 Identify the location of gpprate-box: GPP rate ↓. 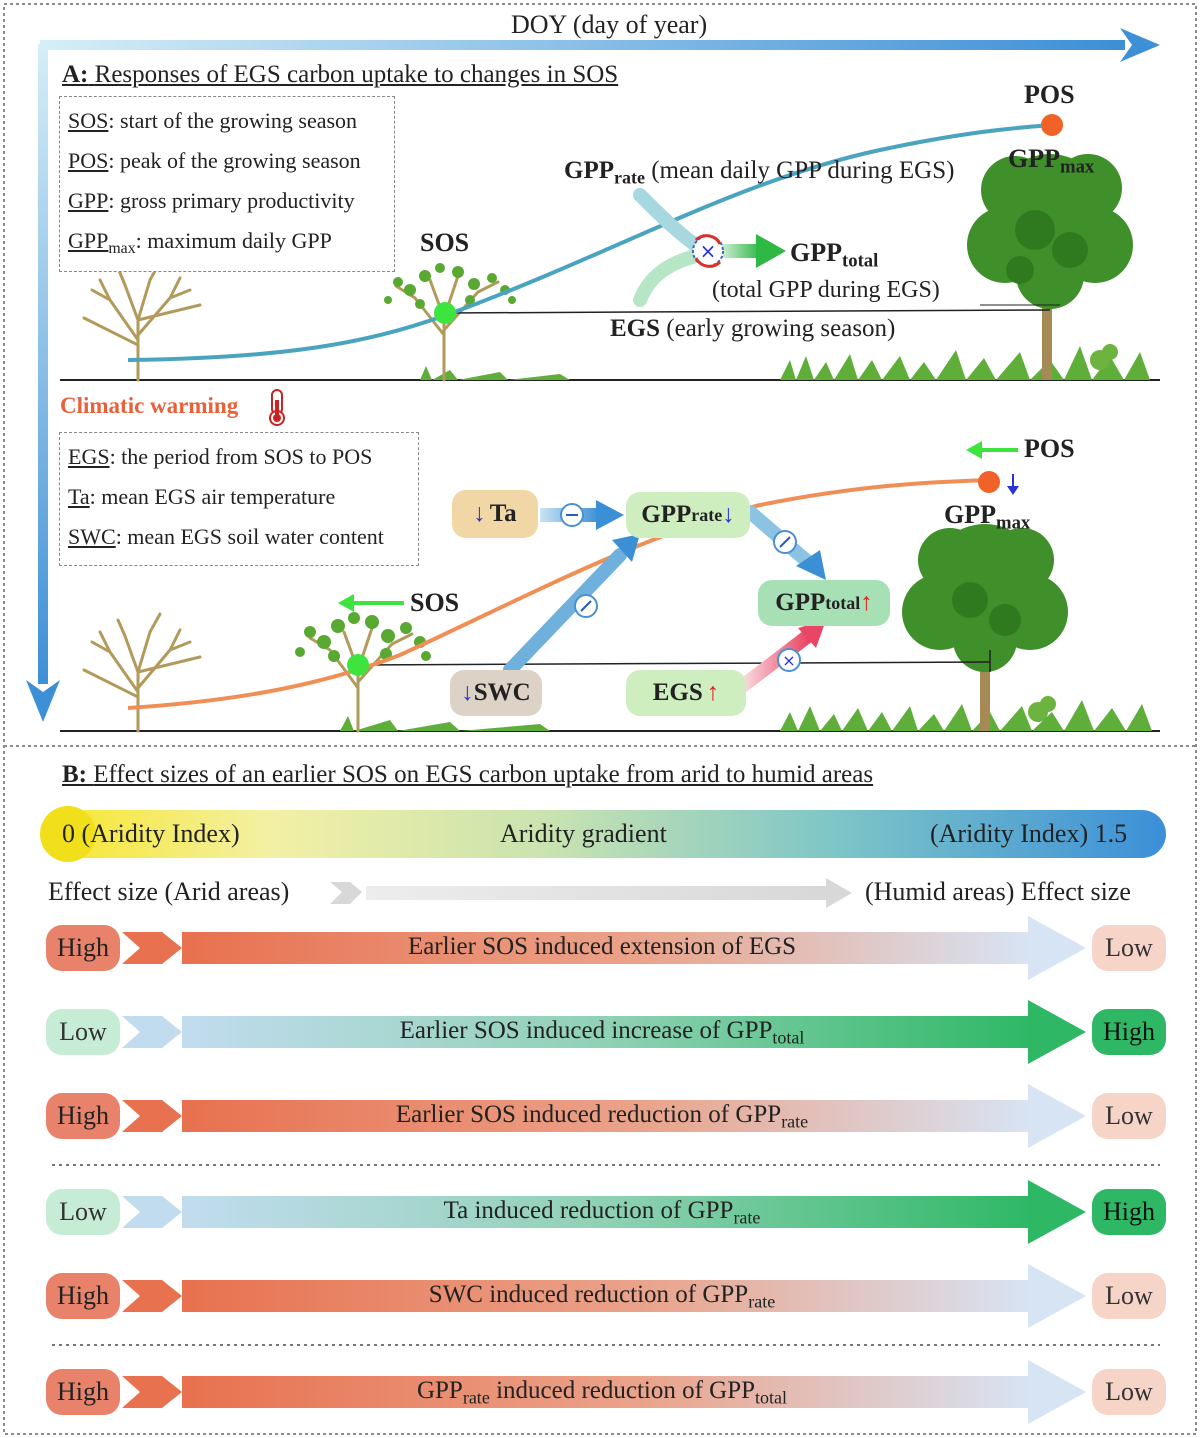
(688, 515).